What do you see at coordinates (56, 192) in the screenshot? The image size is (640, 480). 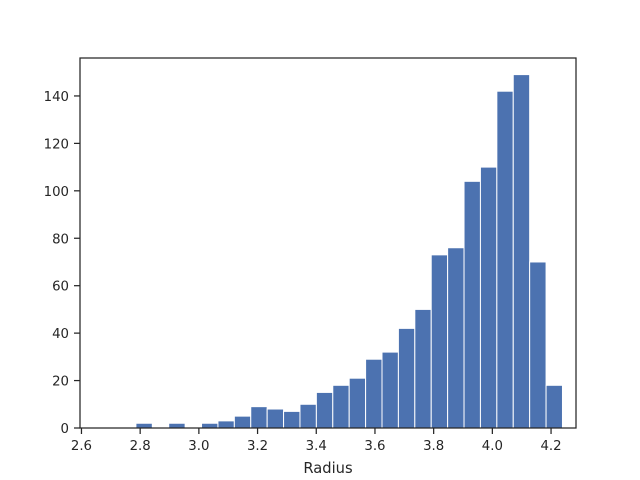 I see `y-tick-label: 100` at bounding box center [56, 192].